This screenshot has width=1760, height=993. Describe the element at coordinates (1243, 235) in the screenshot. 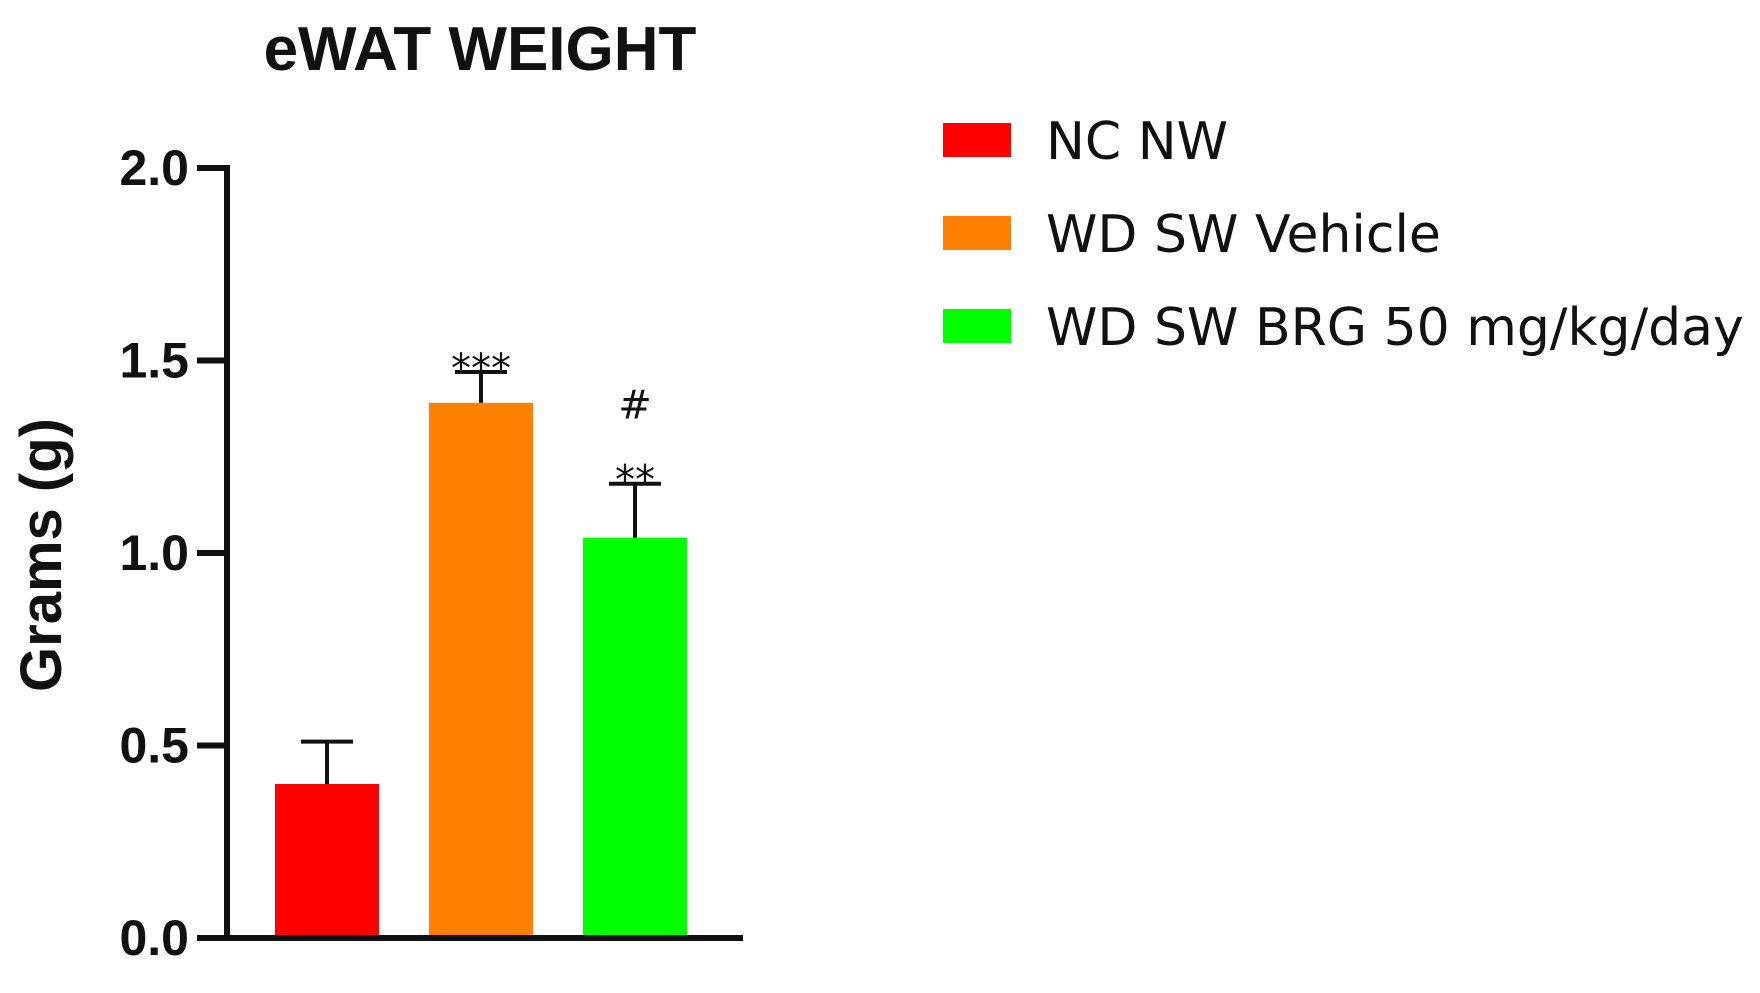

I see `legend-label-2: WD SW Vehicle` at that location.